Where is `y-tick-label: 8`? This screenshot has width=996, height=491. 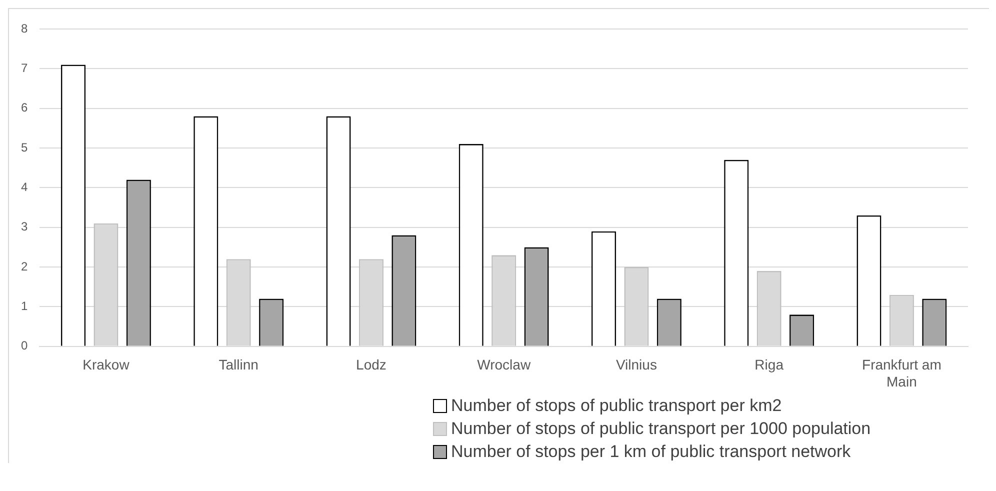
y-tick-label: 8 is located at coordinates (24, 28).